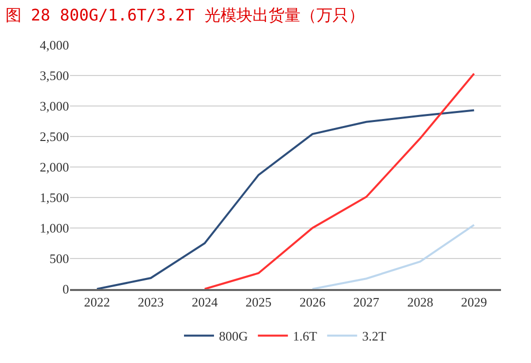 The image size is (531, 363). What do you see at coordinates (151, 302) in the screenshot?
I see `x-tick-label: 2023` at bounding box center [151, 302].